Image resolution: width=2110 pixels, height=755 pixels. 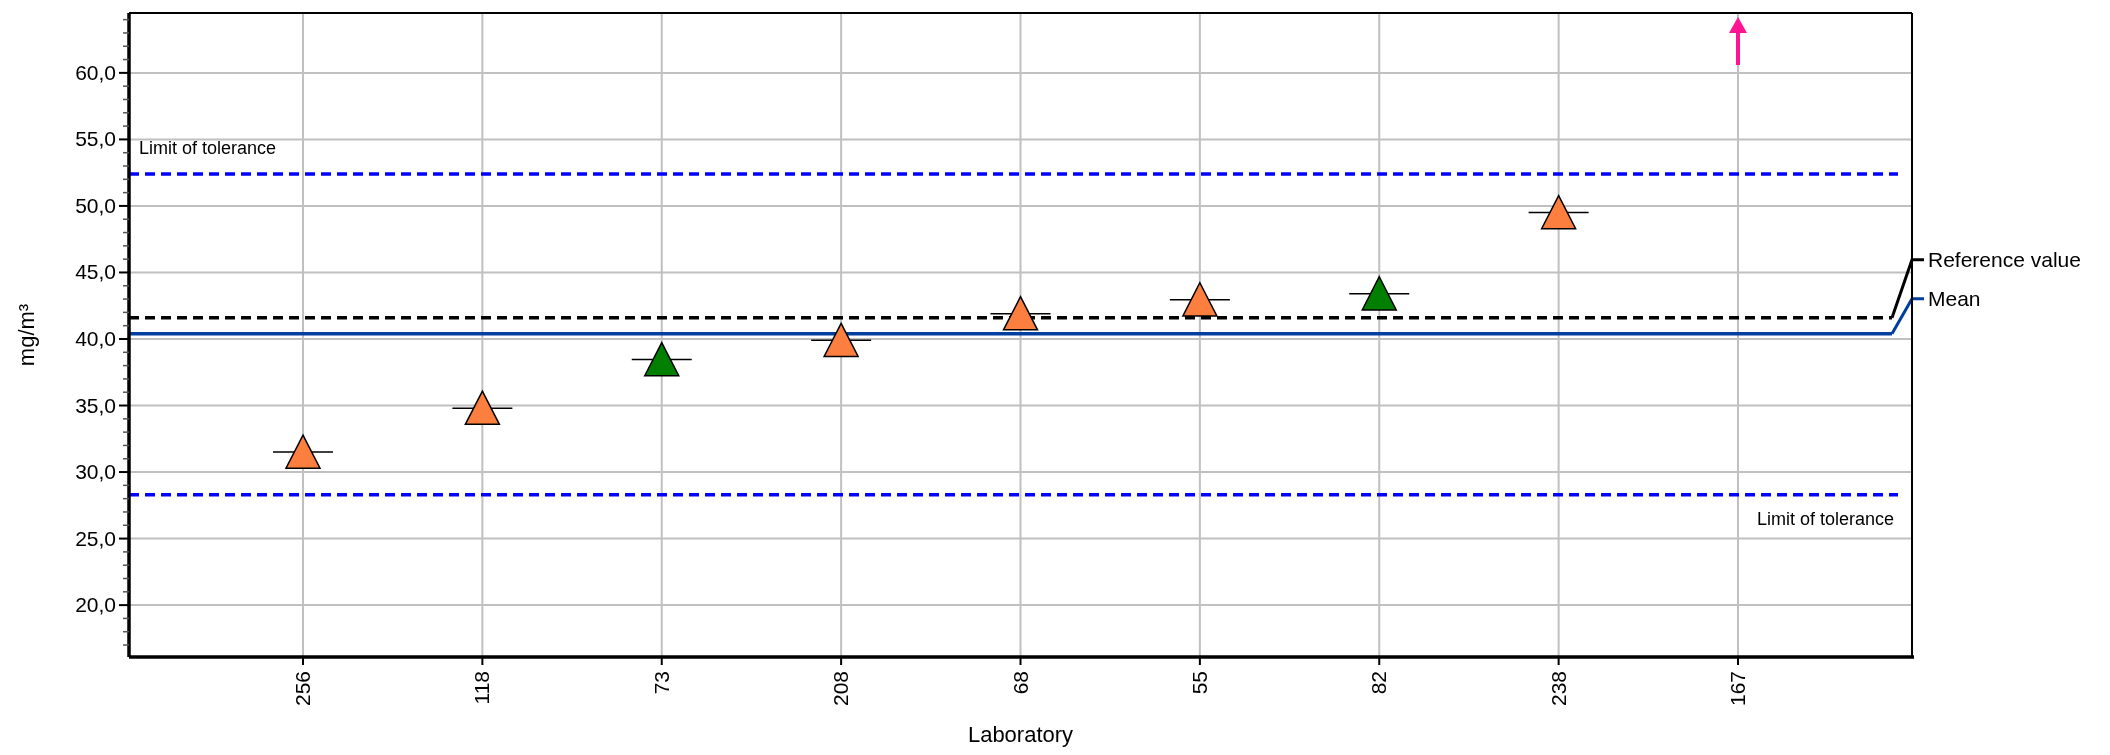 I want to click on x-axis-title: Laboratory, so click(x=1020, y=734).